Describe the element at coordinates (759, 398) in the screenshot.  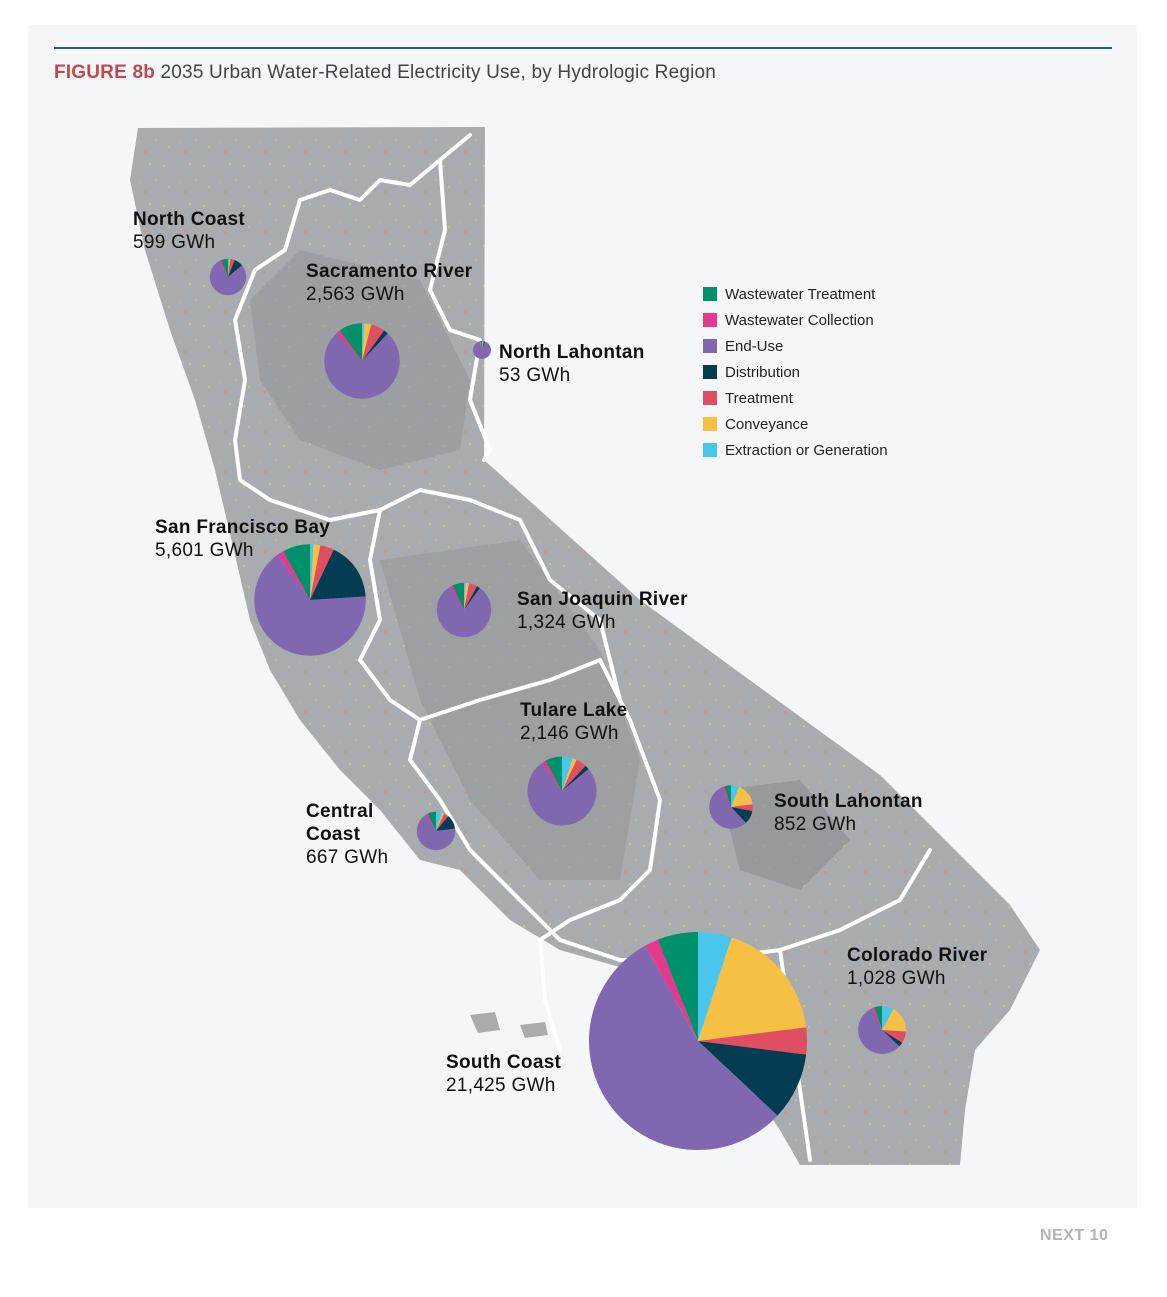
I see `legend-label: Treatment` at that location.